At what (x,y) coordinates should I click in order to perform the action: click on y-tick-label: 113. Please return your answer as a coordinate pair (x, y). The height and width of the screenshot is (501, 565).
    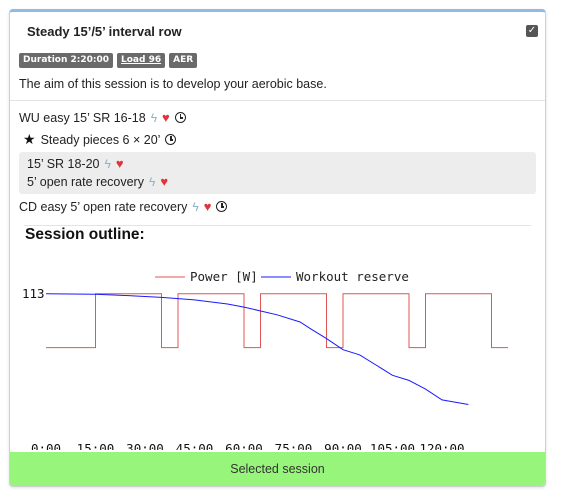
    Looking at the image, I should click on (33, 293).